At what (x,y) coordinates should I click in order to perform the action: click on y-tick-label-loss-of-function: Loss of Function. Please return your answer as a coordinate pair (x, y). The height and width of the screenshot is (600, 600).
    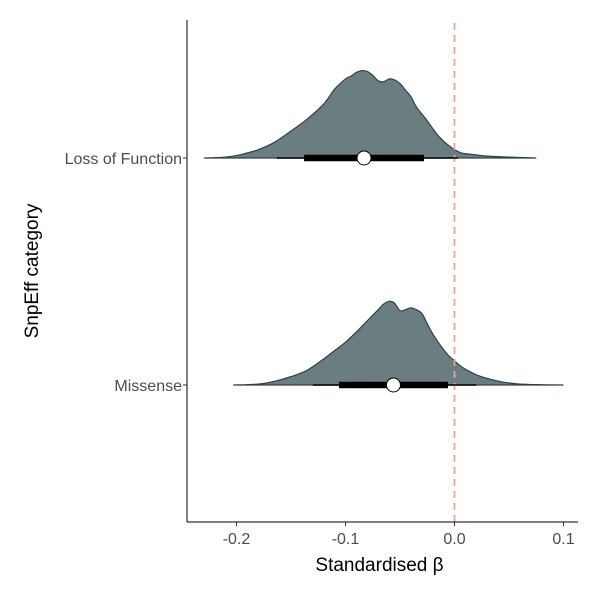
    Looking at the image, I should click on (123, 159).